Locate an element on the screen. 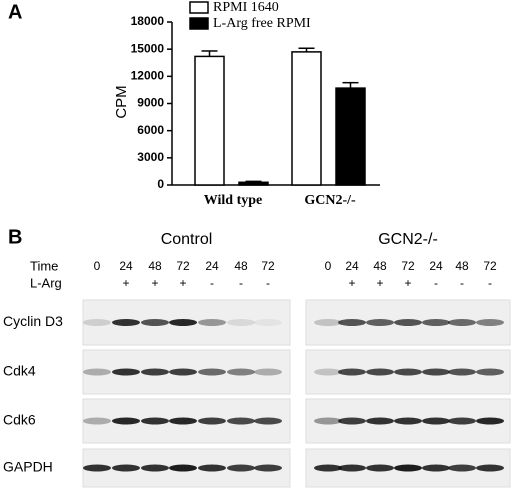  row-label: Cdk6 is located at coordinates (19, 420).